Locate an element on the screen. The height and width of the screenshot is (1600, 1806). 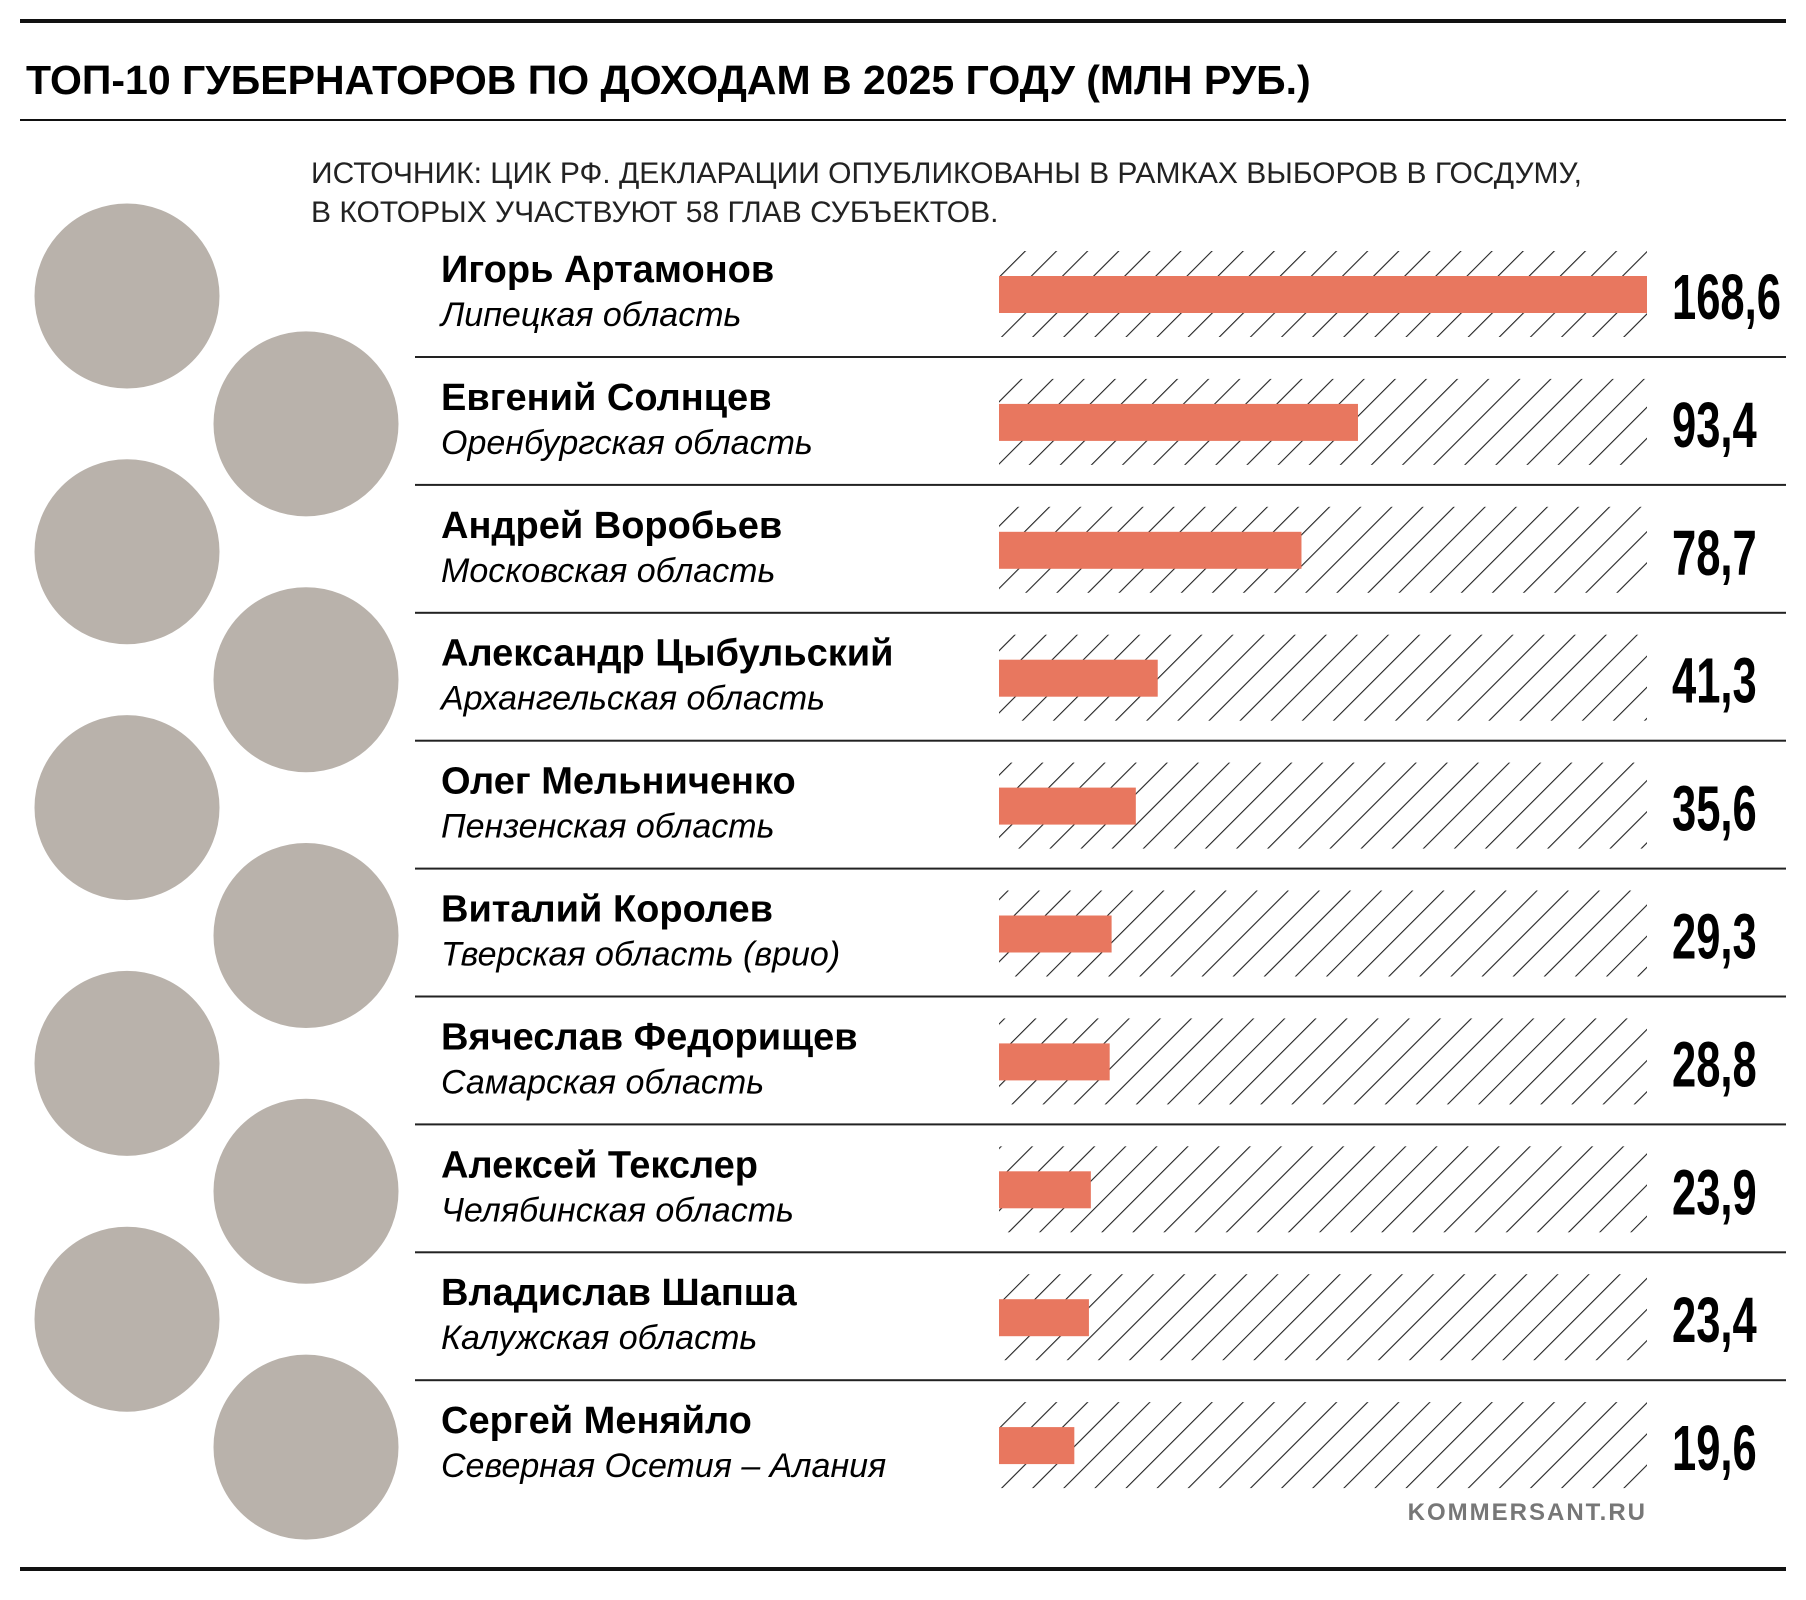
value-label: 23,9 is located at coordinates (1714, 1192).